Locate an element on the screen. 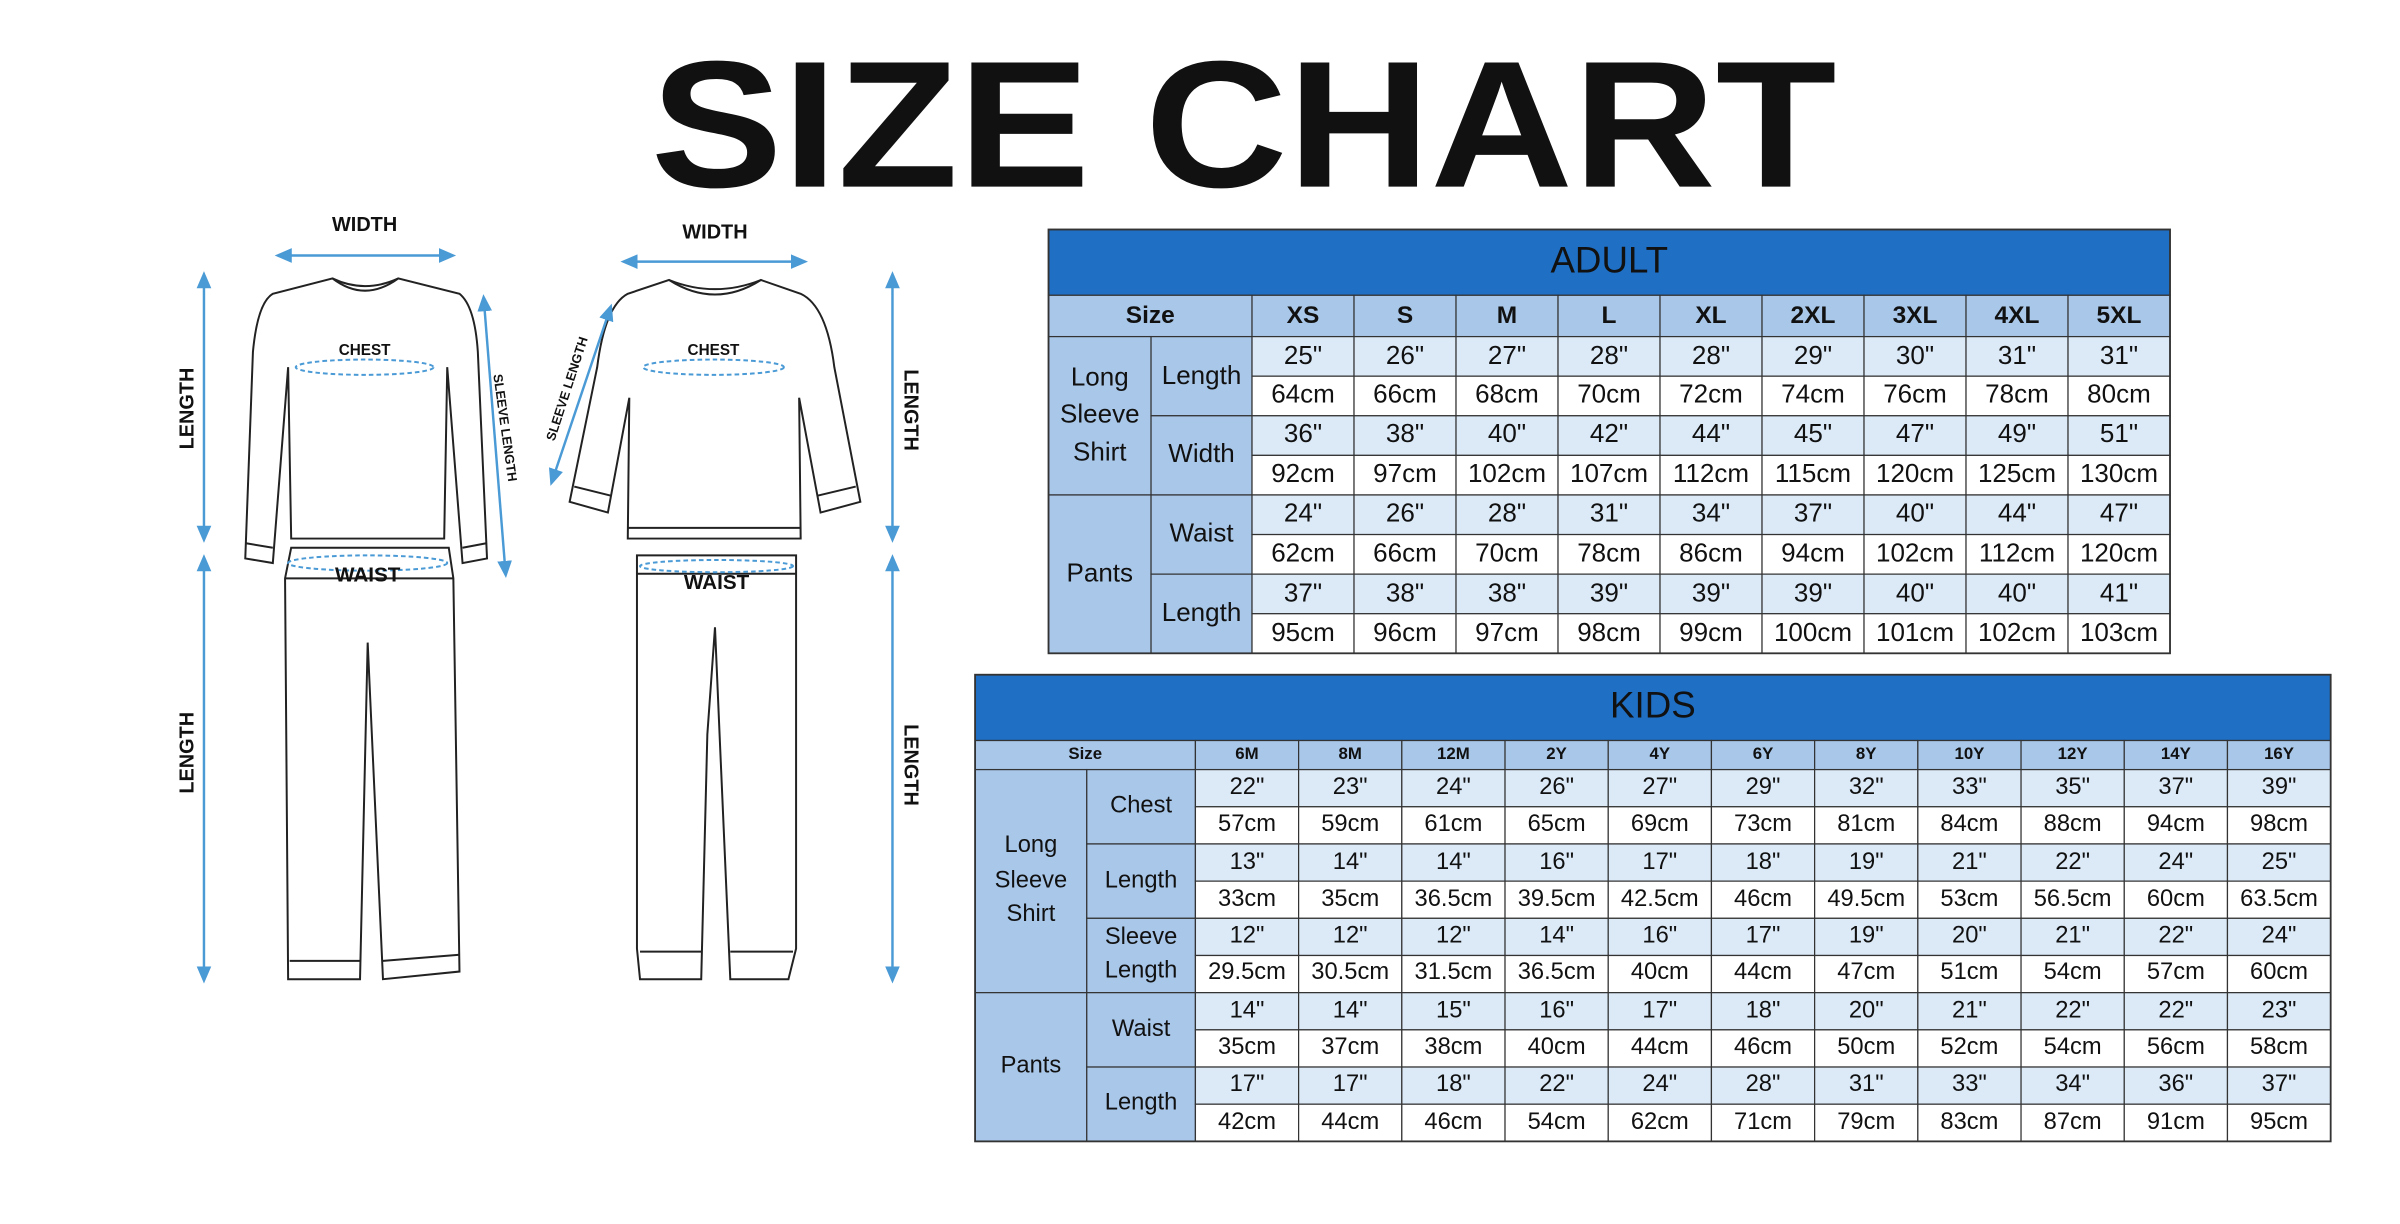 The width and height of the screenshot is (2400, 1224). size-value-box: 24" is located at coordinates (2176, 861).